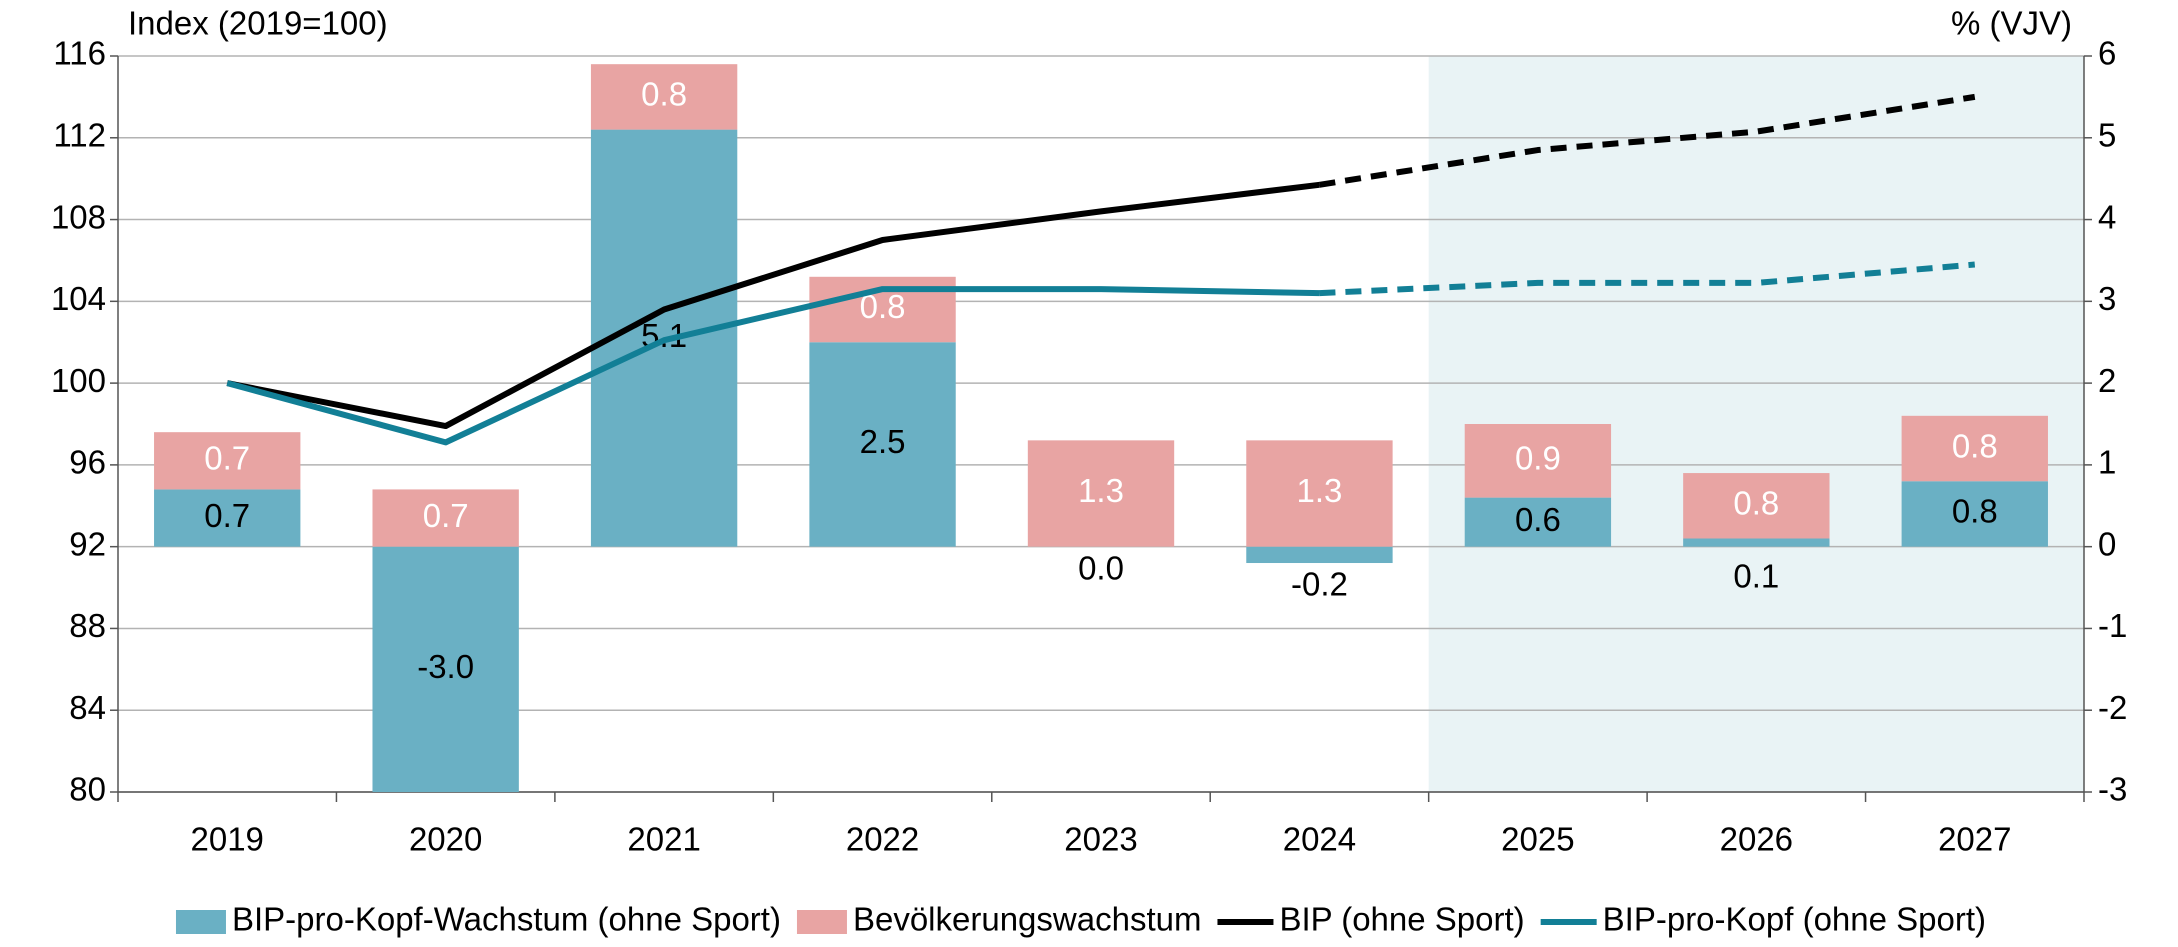  I want to click on y2-tick-label: 4, so click(2107, 216).